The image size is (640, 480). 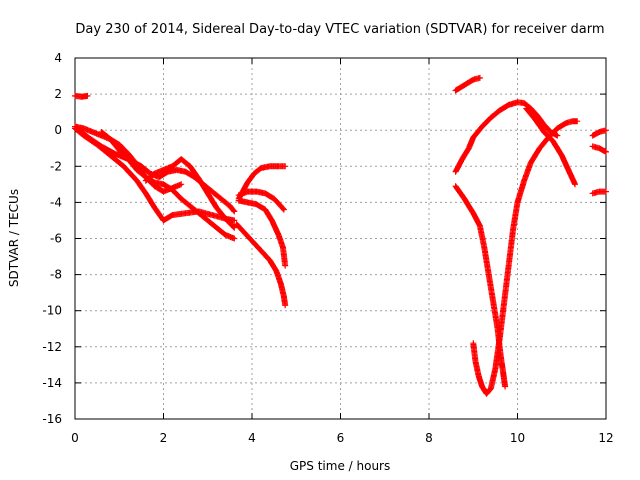 I want to click on y-tick-label: 4, so click(x=58, y=58).